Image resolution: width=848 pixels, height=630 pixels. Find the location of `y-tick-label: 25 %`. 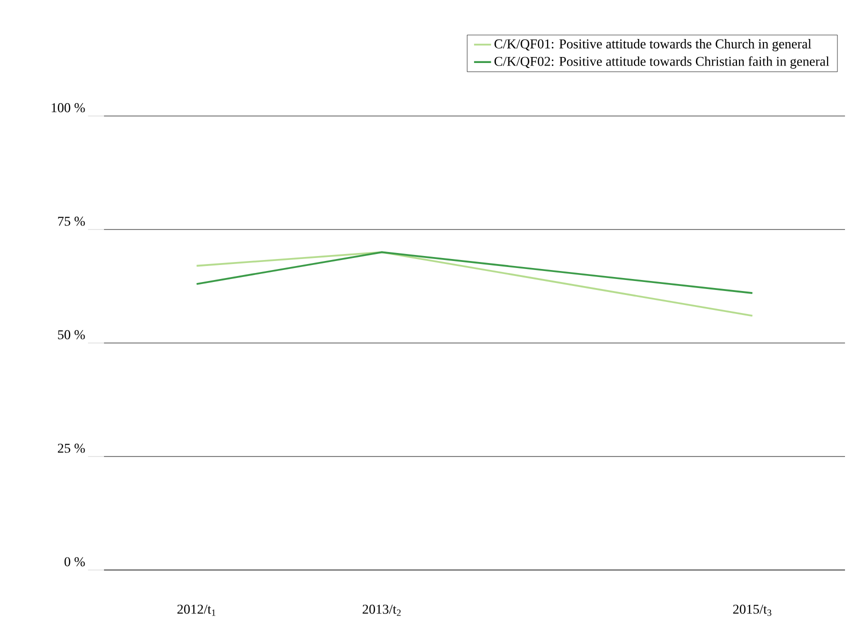

y-tick-label: 25 % is located at coordinates (71, 448).